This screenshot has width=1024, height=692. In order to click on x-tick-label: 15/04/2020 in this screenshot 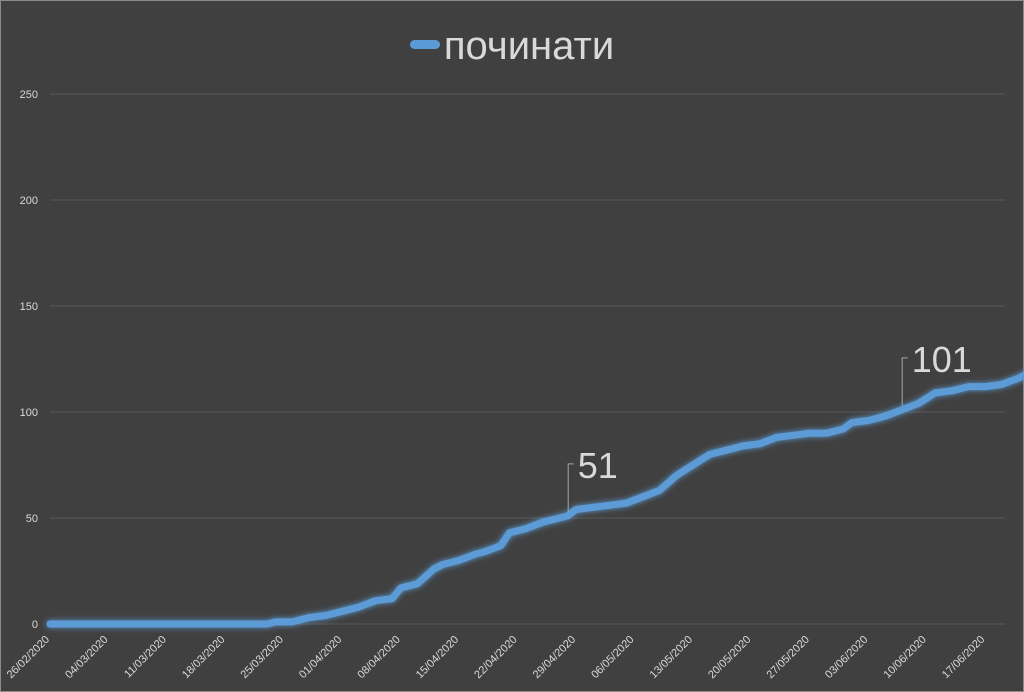, I will do `click(437, 657)`.